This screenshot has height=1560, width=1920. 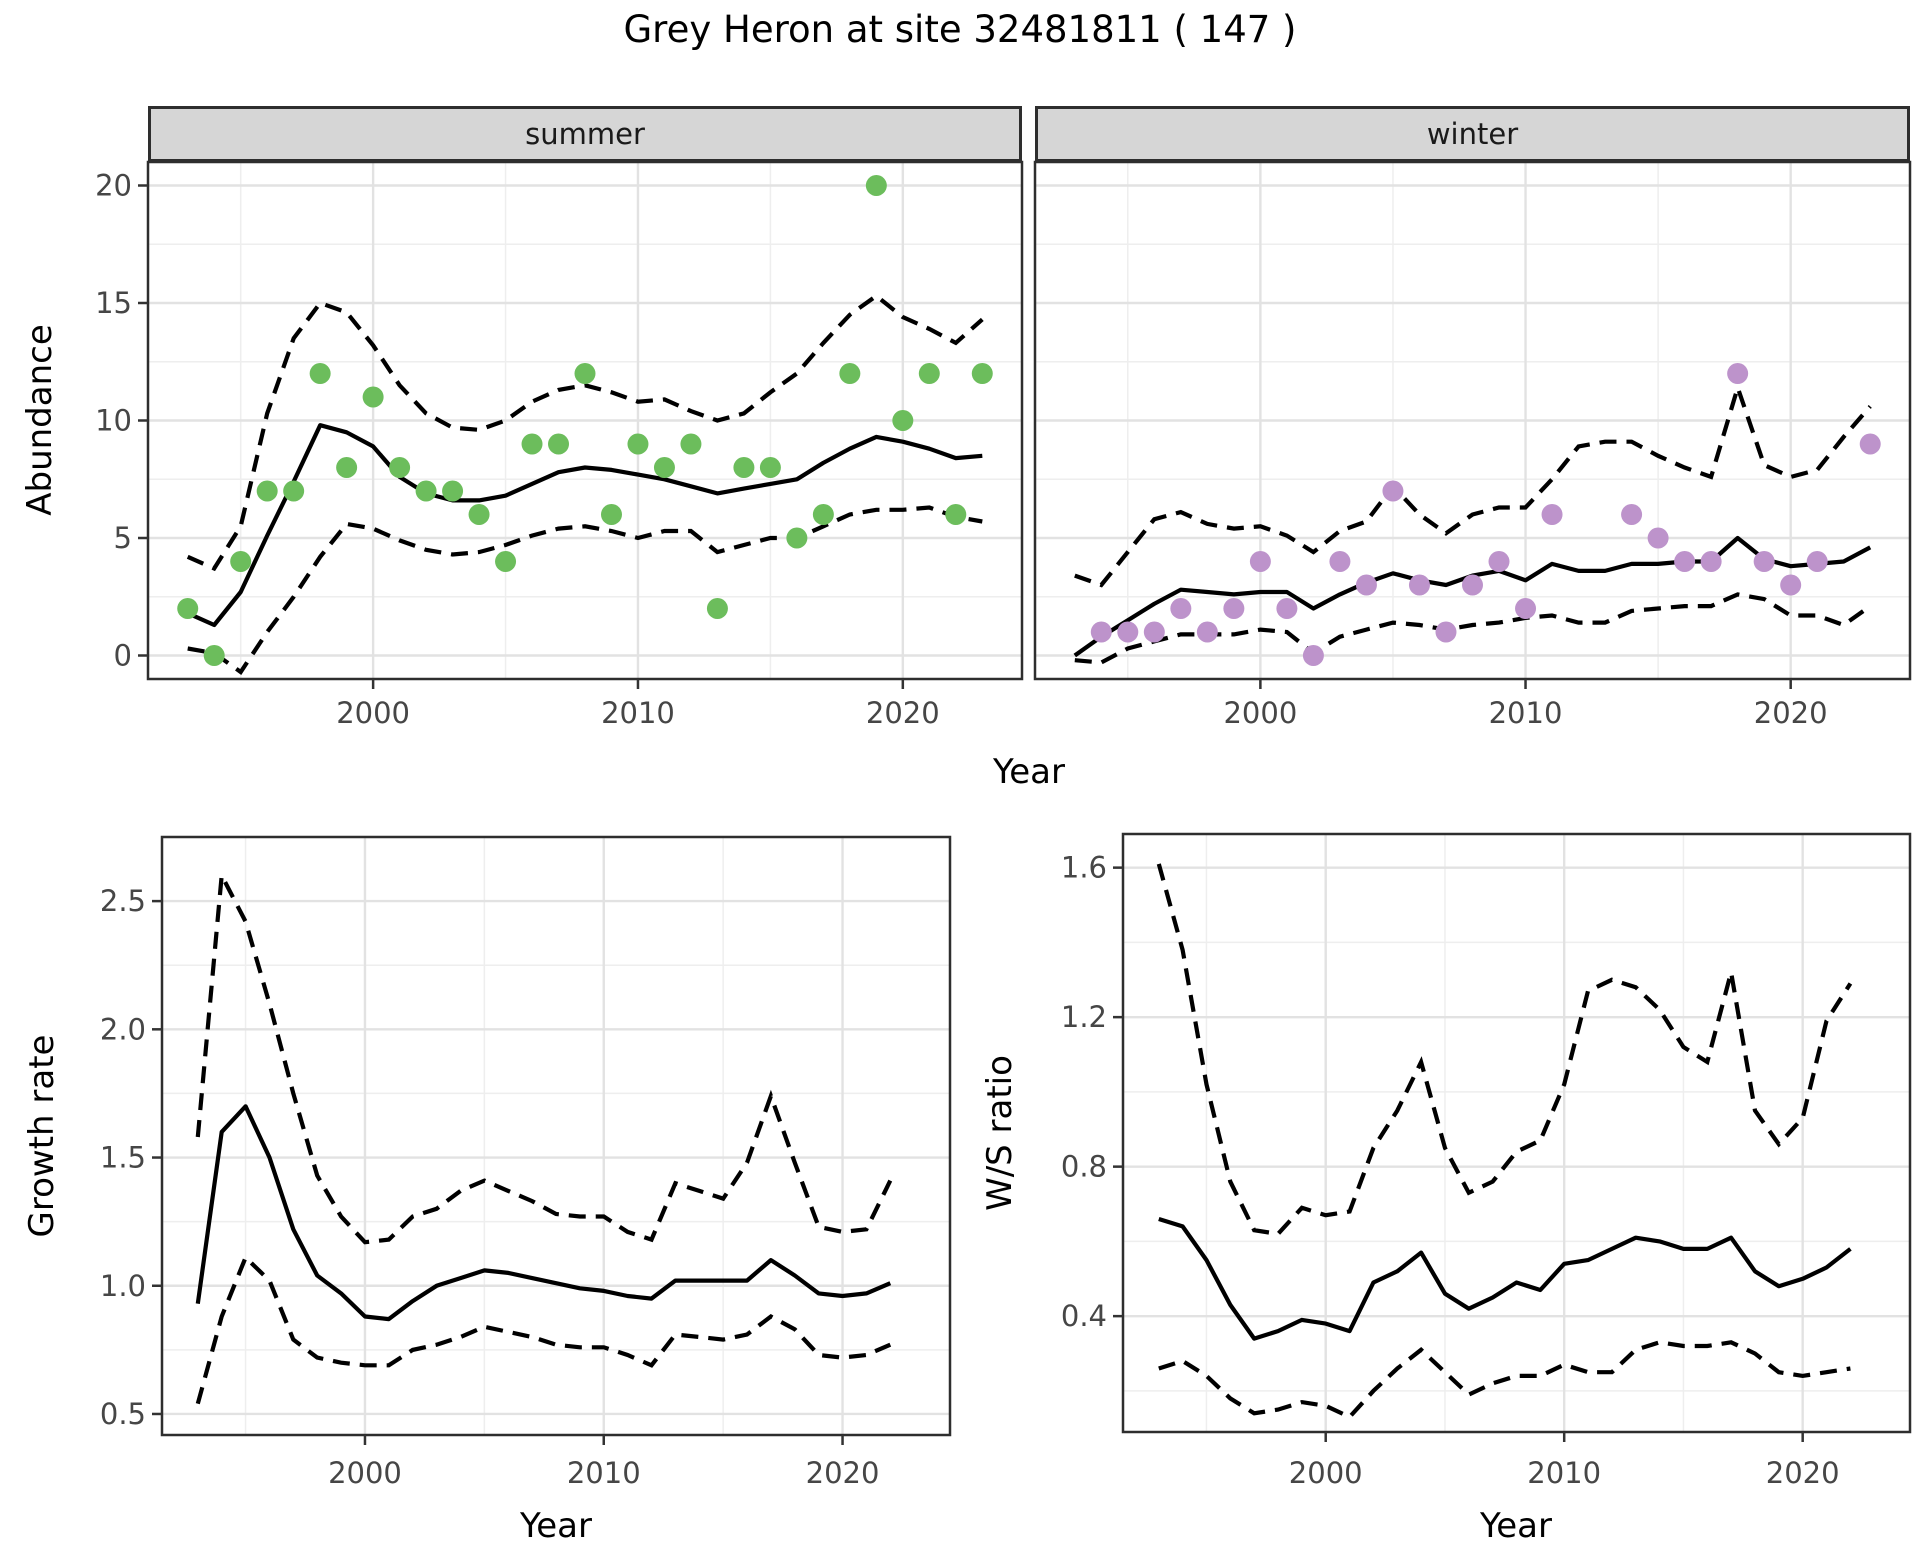 I want to click on y-tick-label: 0.4, so click(x=1084, y=1316).